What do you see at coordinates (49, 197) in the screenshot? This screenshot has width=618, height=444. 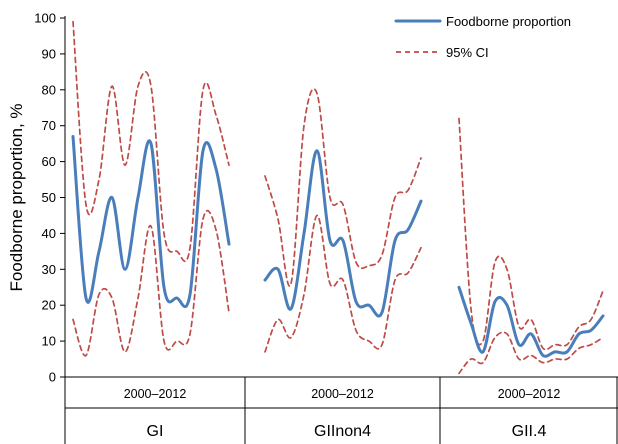 I see `y-tick-label: 50` at bounding box center [49, 197].